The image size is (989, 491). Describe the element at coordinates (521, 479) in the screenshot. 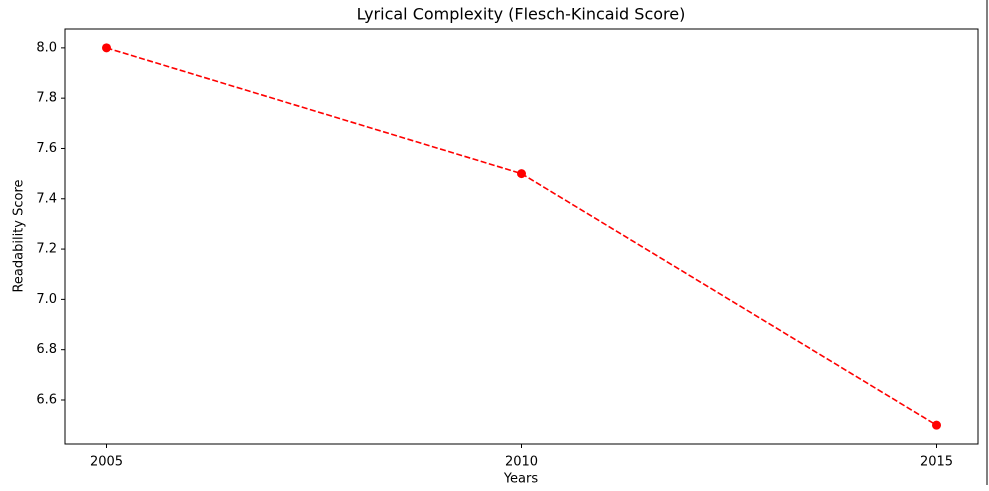

I see `x-axis-label: Years` at that location.